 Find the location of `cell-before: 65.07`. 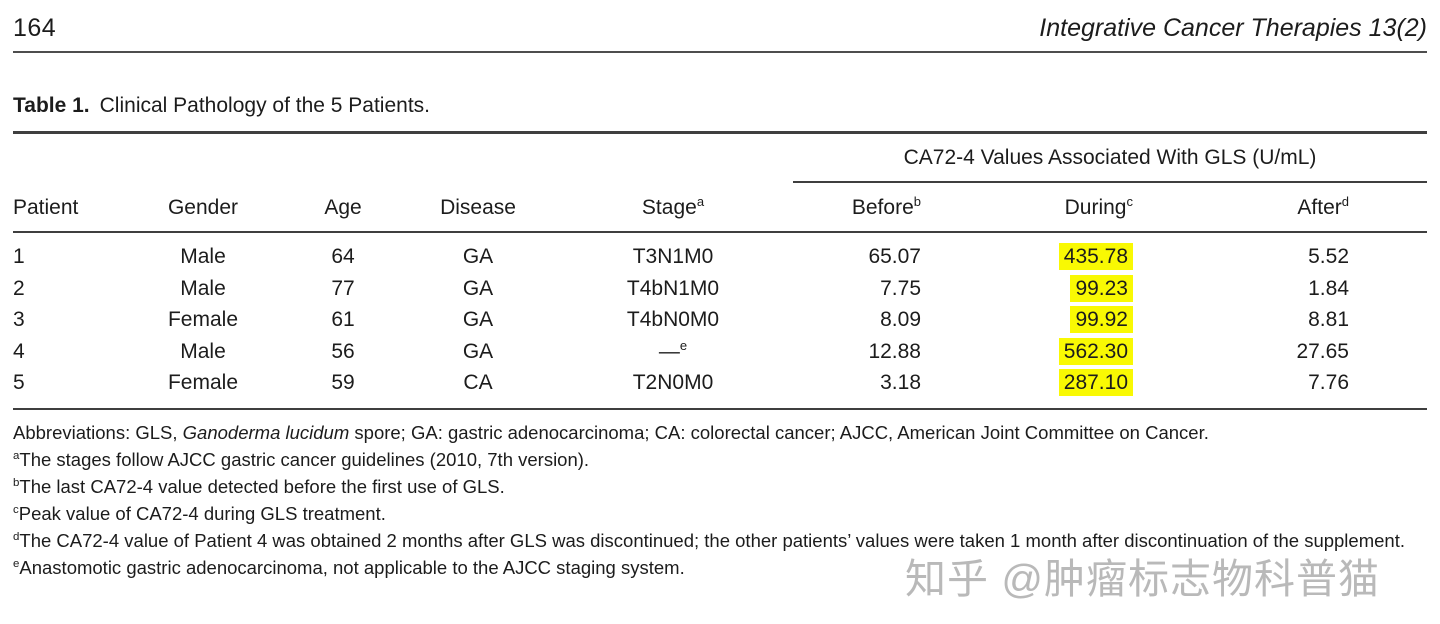

cell-before: 65.07 is located at coordinates (894, 256).